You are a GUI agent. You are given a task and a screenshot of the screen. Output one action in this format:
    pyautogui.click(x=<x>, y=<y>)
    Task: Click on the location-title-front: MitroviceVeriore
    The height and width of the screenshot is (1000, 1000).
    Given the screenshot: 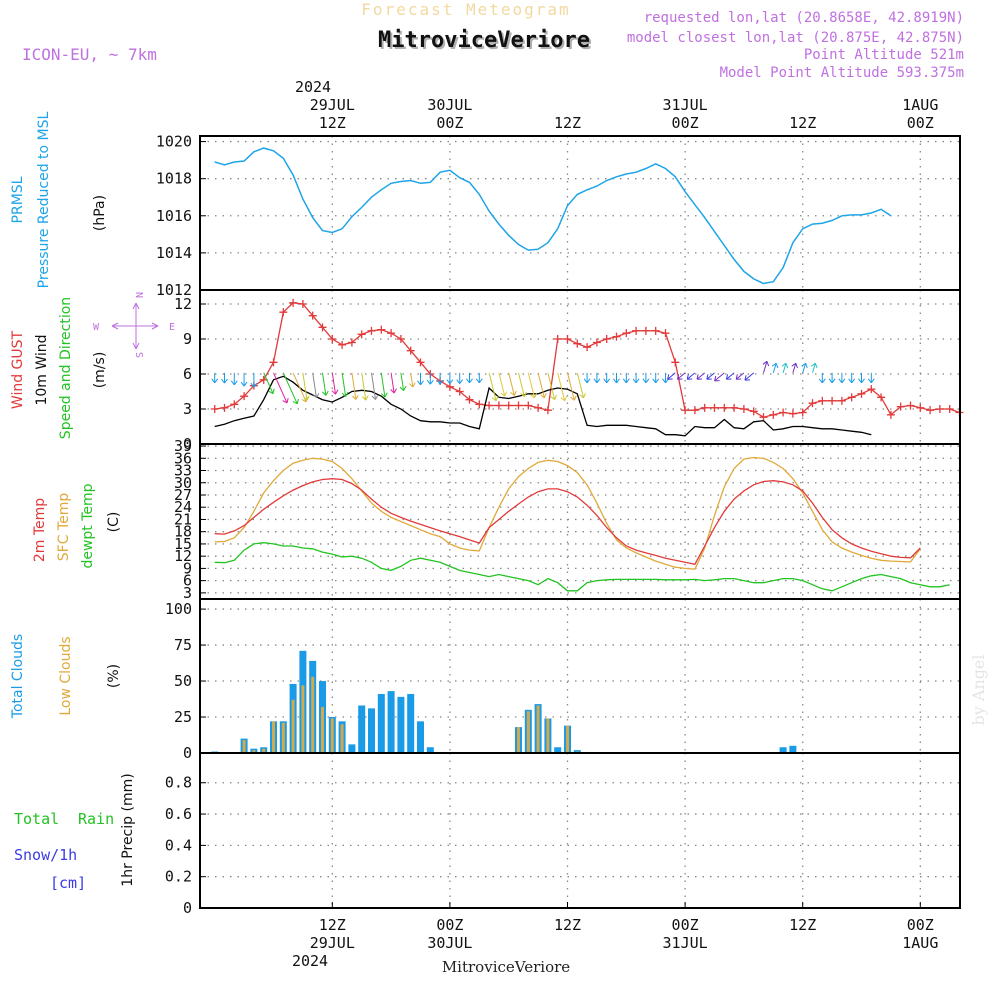 What is the action you would take?
    pyautogui.click(x=484, y=40)
    